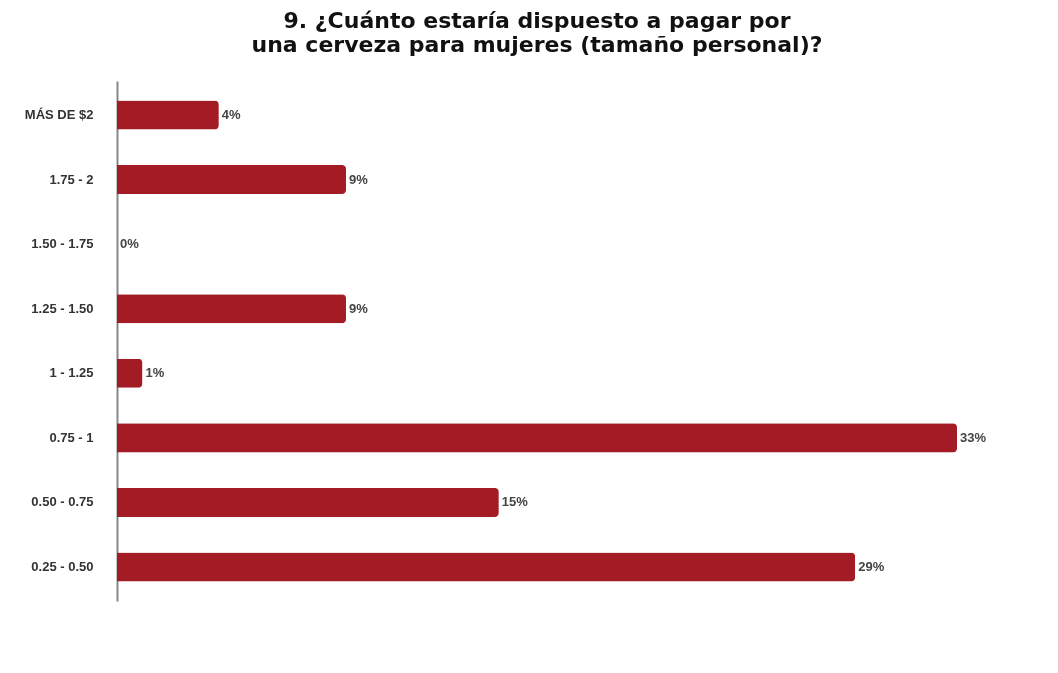  What do you see at coordinates (62, 308) in the screenshot?
I see `y-tick-label: 1.25 - 1.50` at bounding box center [62, 308].